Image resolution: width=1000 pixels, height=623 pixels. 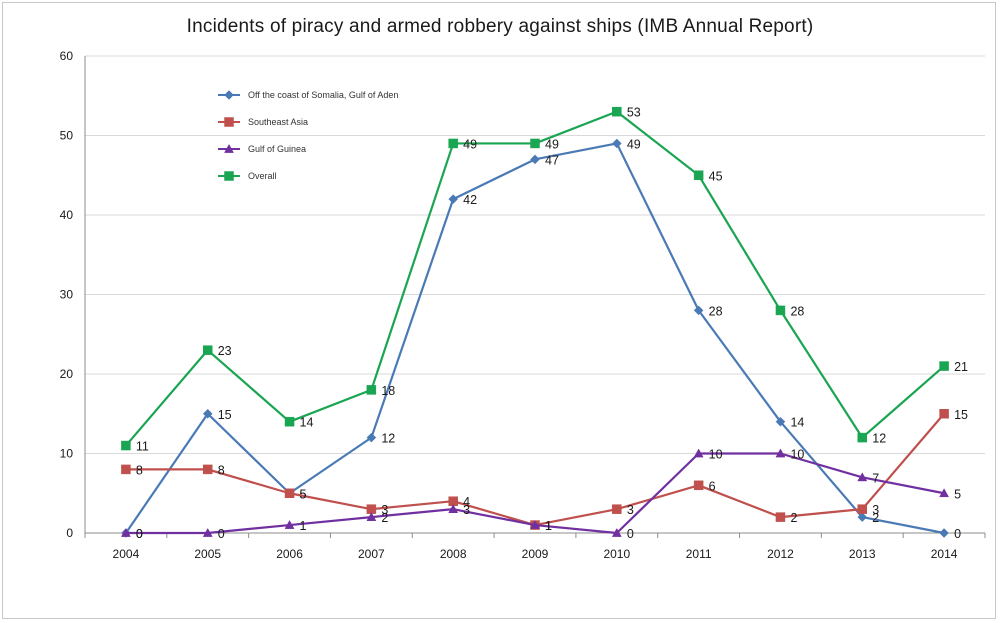 I want to click on x-tick-label: 2014, so click(x=944, y=554).